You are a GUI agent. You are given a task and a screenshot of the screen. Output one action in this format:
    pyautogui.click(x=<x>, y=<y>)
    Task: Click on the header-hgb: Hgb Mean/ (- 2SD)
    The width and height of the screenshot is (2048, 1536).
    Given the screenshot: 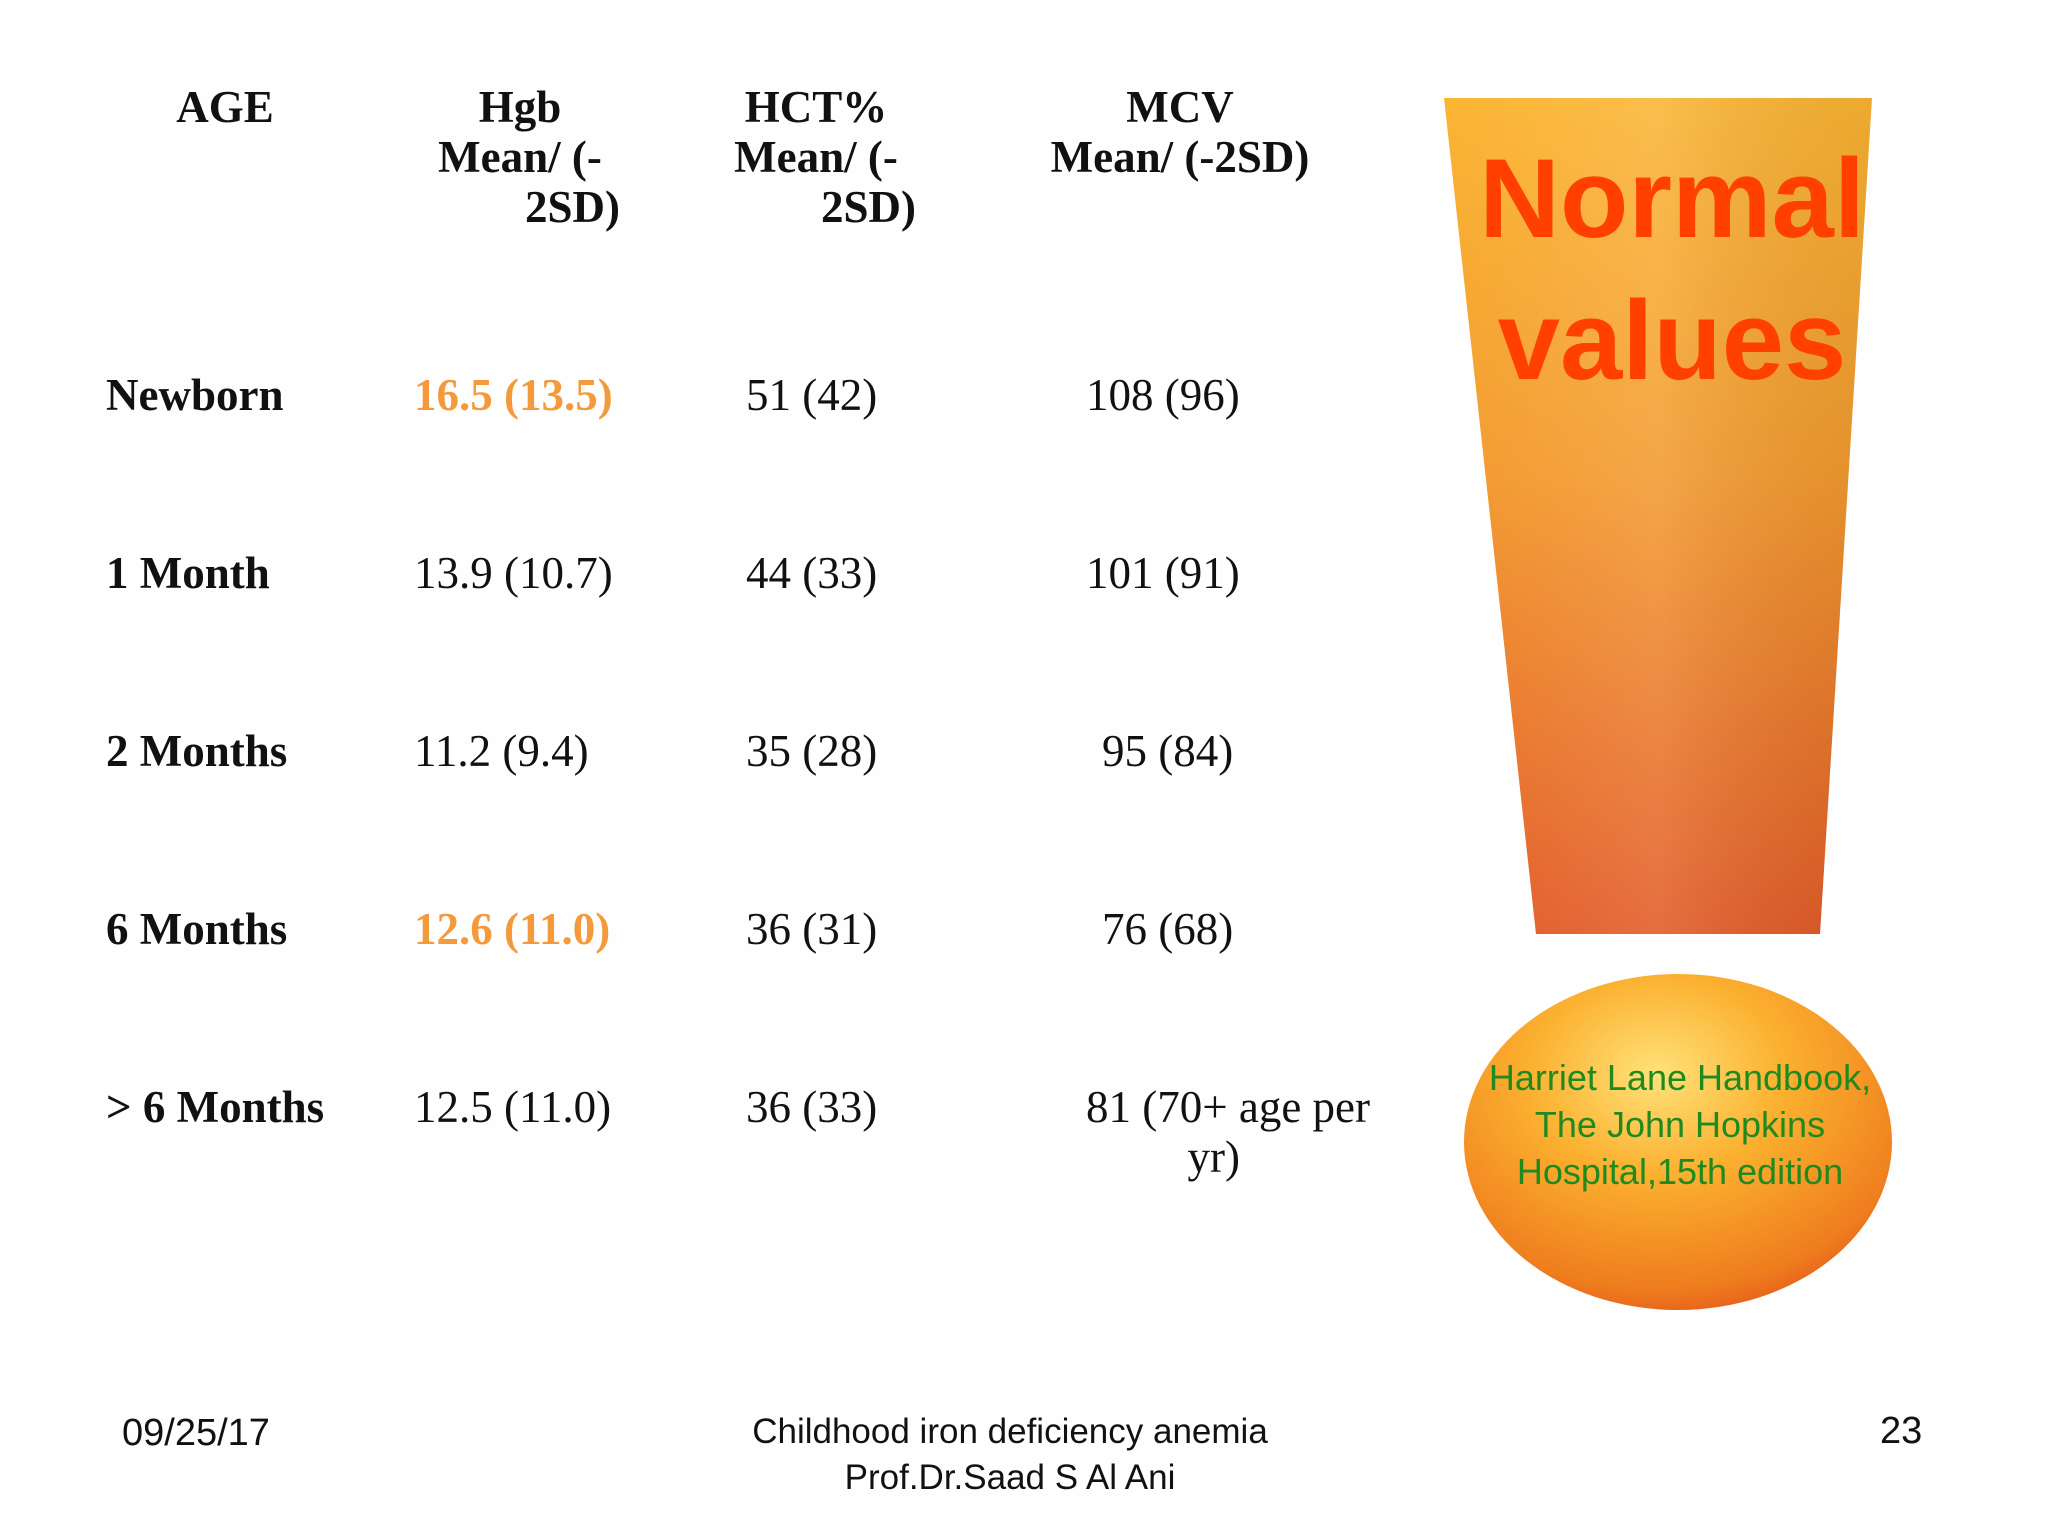 What is the action you would take?
    pyautogui.click(x=529, y=157)
    